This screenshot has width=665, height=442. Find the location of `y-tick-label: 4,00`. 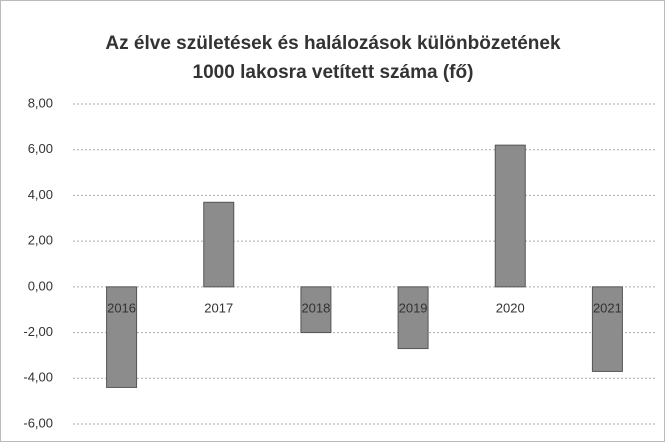

y-tick-label: 4,00 is located at coordinates (40, 194).